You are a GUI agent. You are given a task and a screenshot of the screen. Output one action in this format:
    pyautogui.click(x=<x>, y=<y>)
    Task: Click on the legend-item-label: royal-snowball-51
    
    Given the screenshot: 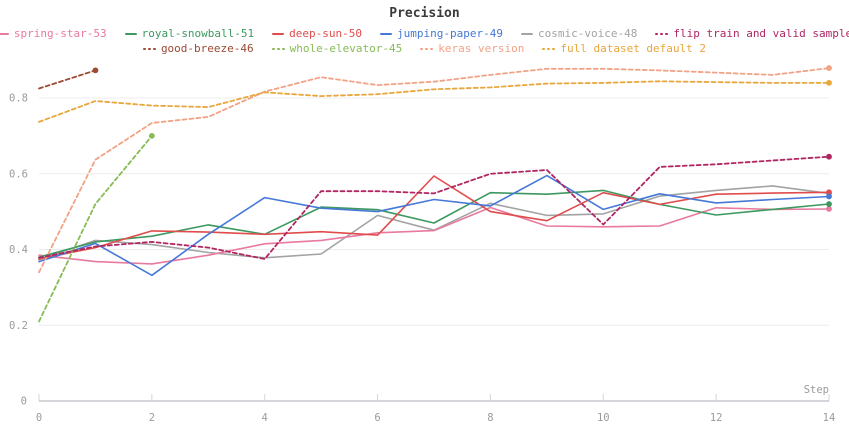 What is the action you would take?
    pyautogui.click(x=198, y=33)
    